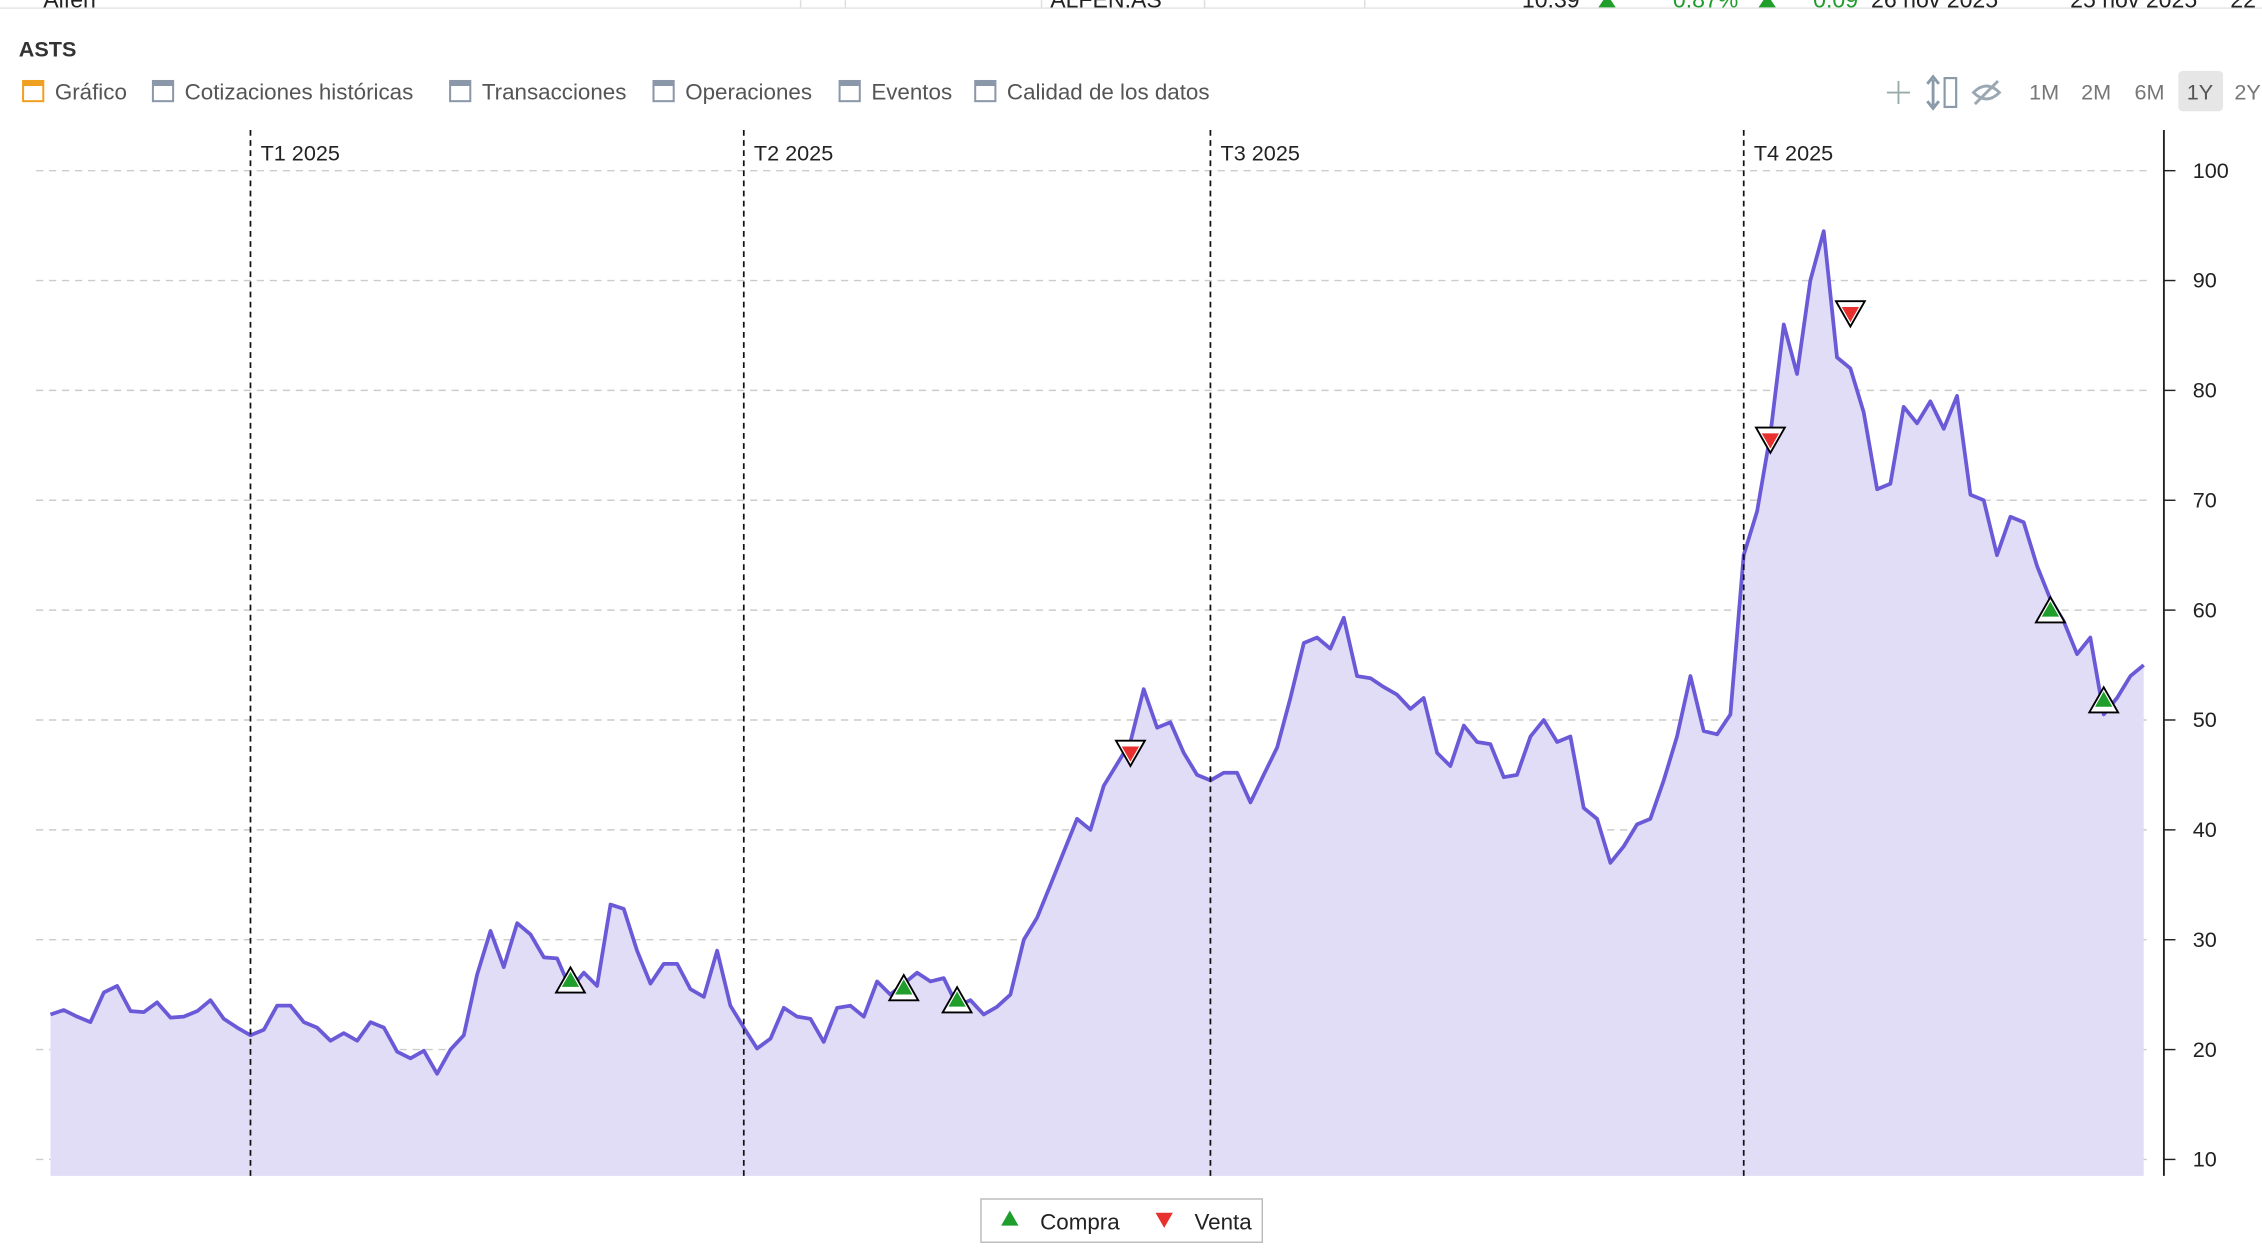 Image resolution: width=2262 pixels, height=1254 pixels. Describe the element at coordinates (1898, 92) in the screenshot. I see `crosshair-button` at that location.